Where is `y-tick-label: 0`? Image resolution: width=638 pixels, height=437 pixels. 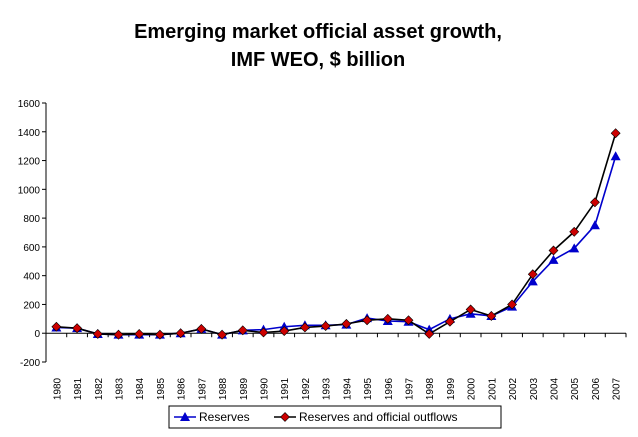 y-tick-label: 0 is located at coordinates (37, 334).